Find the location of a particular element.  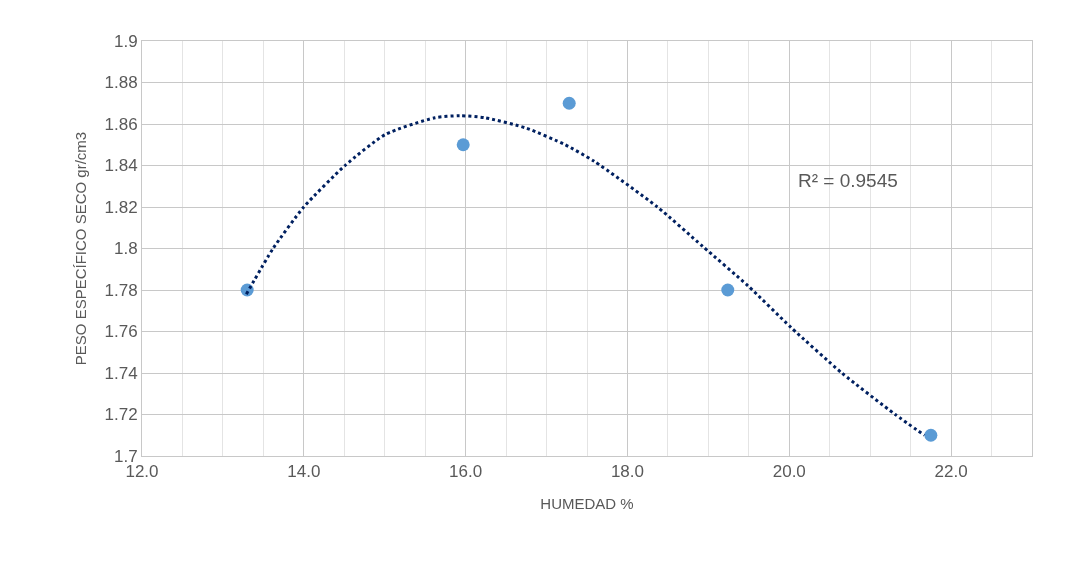

x-tick-label: 20.0 is located at coordinates (789, 472).